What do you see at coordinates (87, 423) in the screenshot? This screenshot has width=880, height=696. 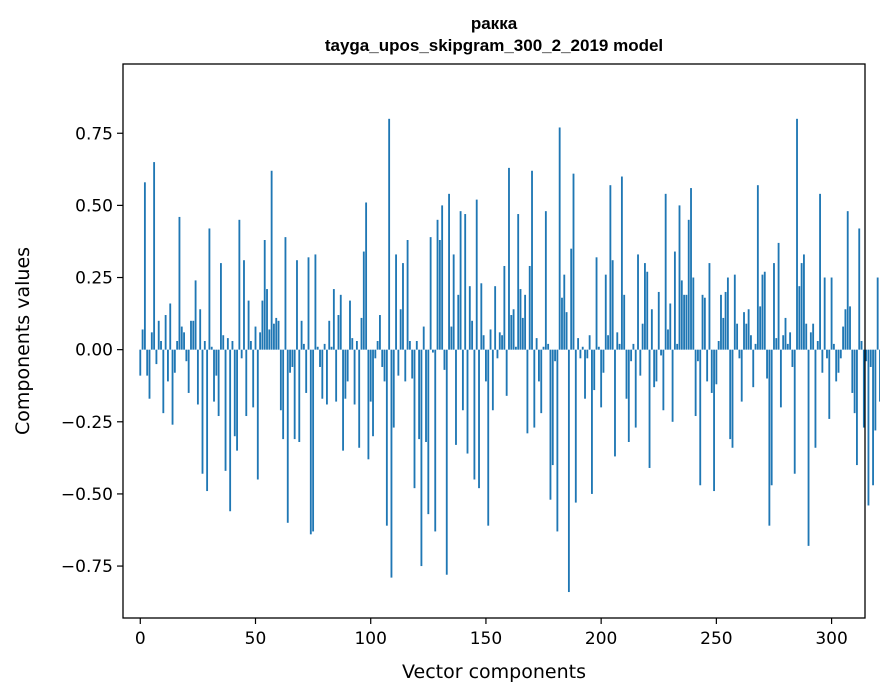 I see `y-tick-label: −0.25` at bounding box center [87, 423].